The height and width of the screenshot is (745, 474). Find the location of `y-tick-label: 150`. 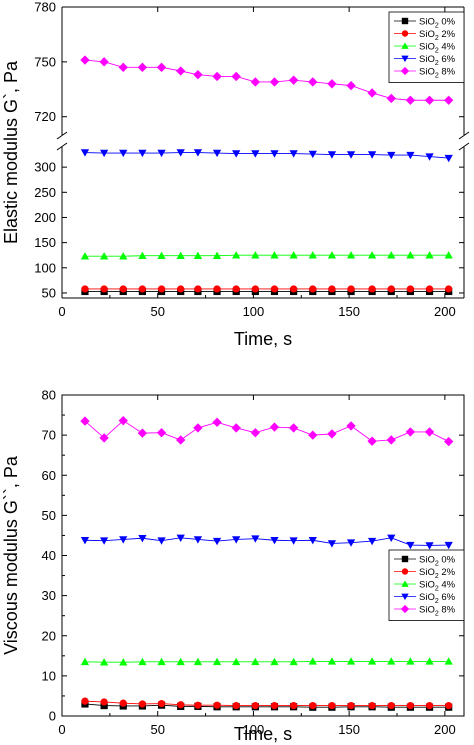

y-tick-label: 150 is located at coordinates (45, 242).